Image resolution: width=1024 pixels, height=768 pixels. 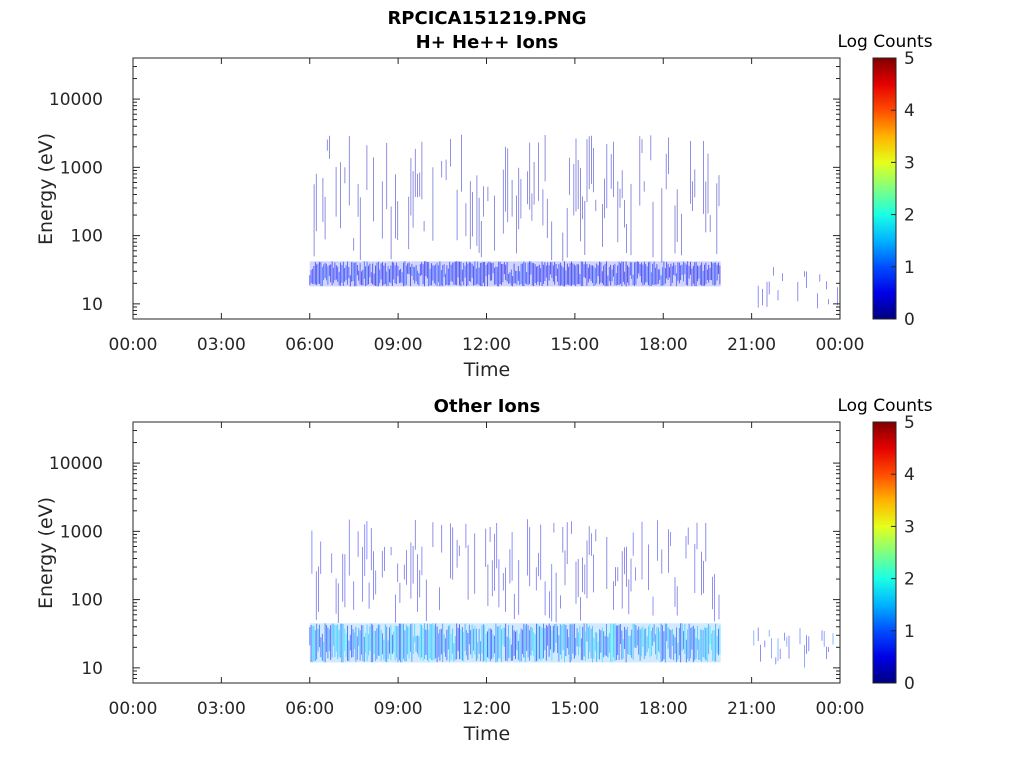 What do you see at coordinates (573, 221) in the screenshot?
I see `panel-1-spectrogram` at bounding box center [573, 221].